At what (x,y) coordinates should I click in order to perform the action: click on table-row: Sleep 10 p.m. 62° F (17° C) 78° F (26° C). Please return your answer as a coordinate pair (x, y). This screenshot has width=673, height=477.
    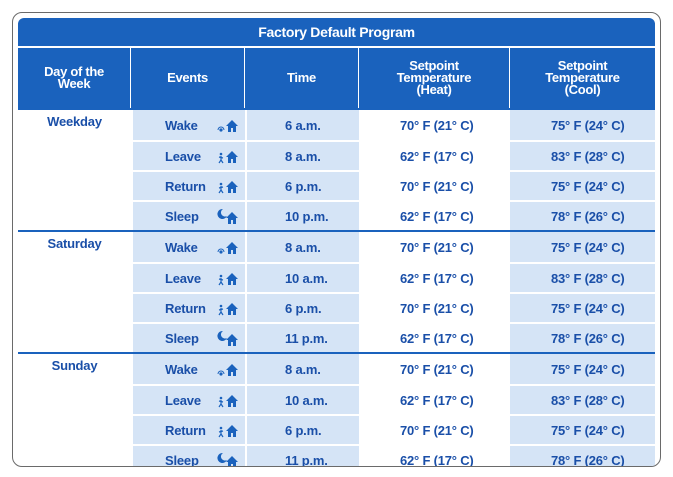
    Looking at the image, I should click on (336, 215).